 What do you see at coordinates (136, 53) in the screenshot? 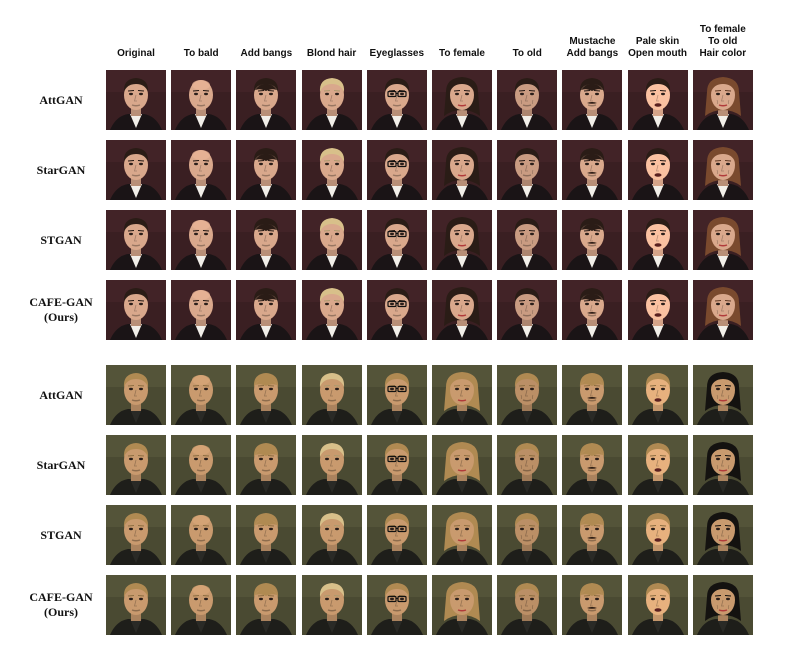
I see `column-header: Original` at bounding box center [136, 53].